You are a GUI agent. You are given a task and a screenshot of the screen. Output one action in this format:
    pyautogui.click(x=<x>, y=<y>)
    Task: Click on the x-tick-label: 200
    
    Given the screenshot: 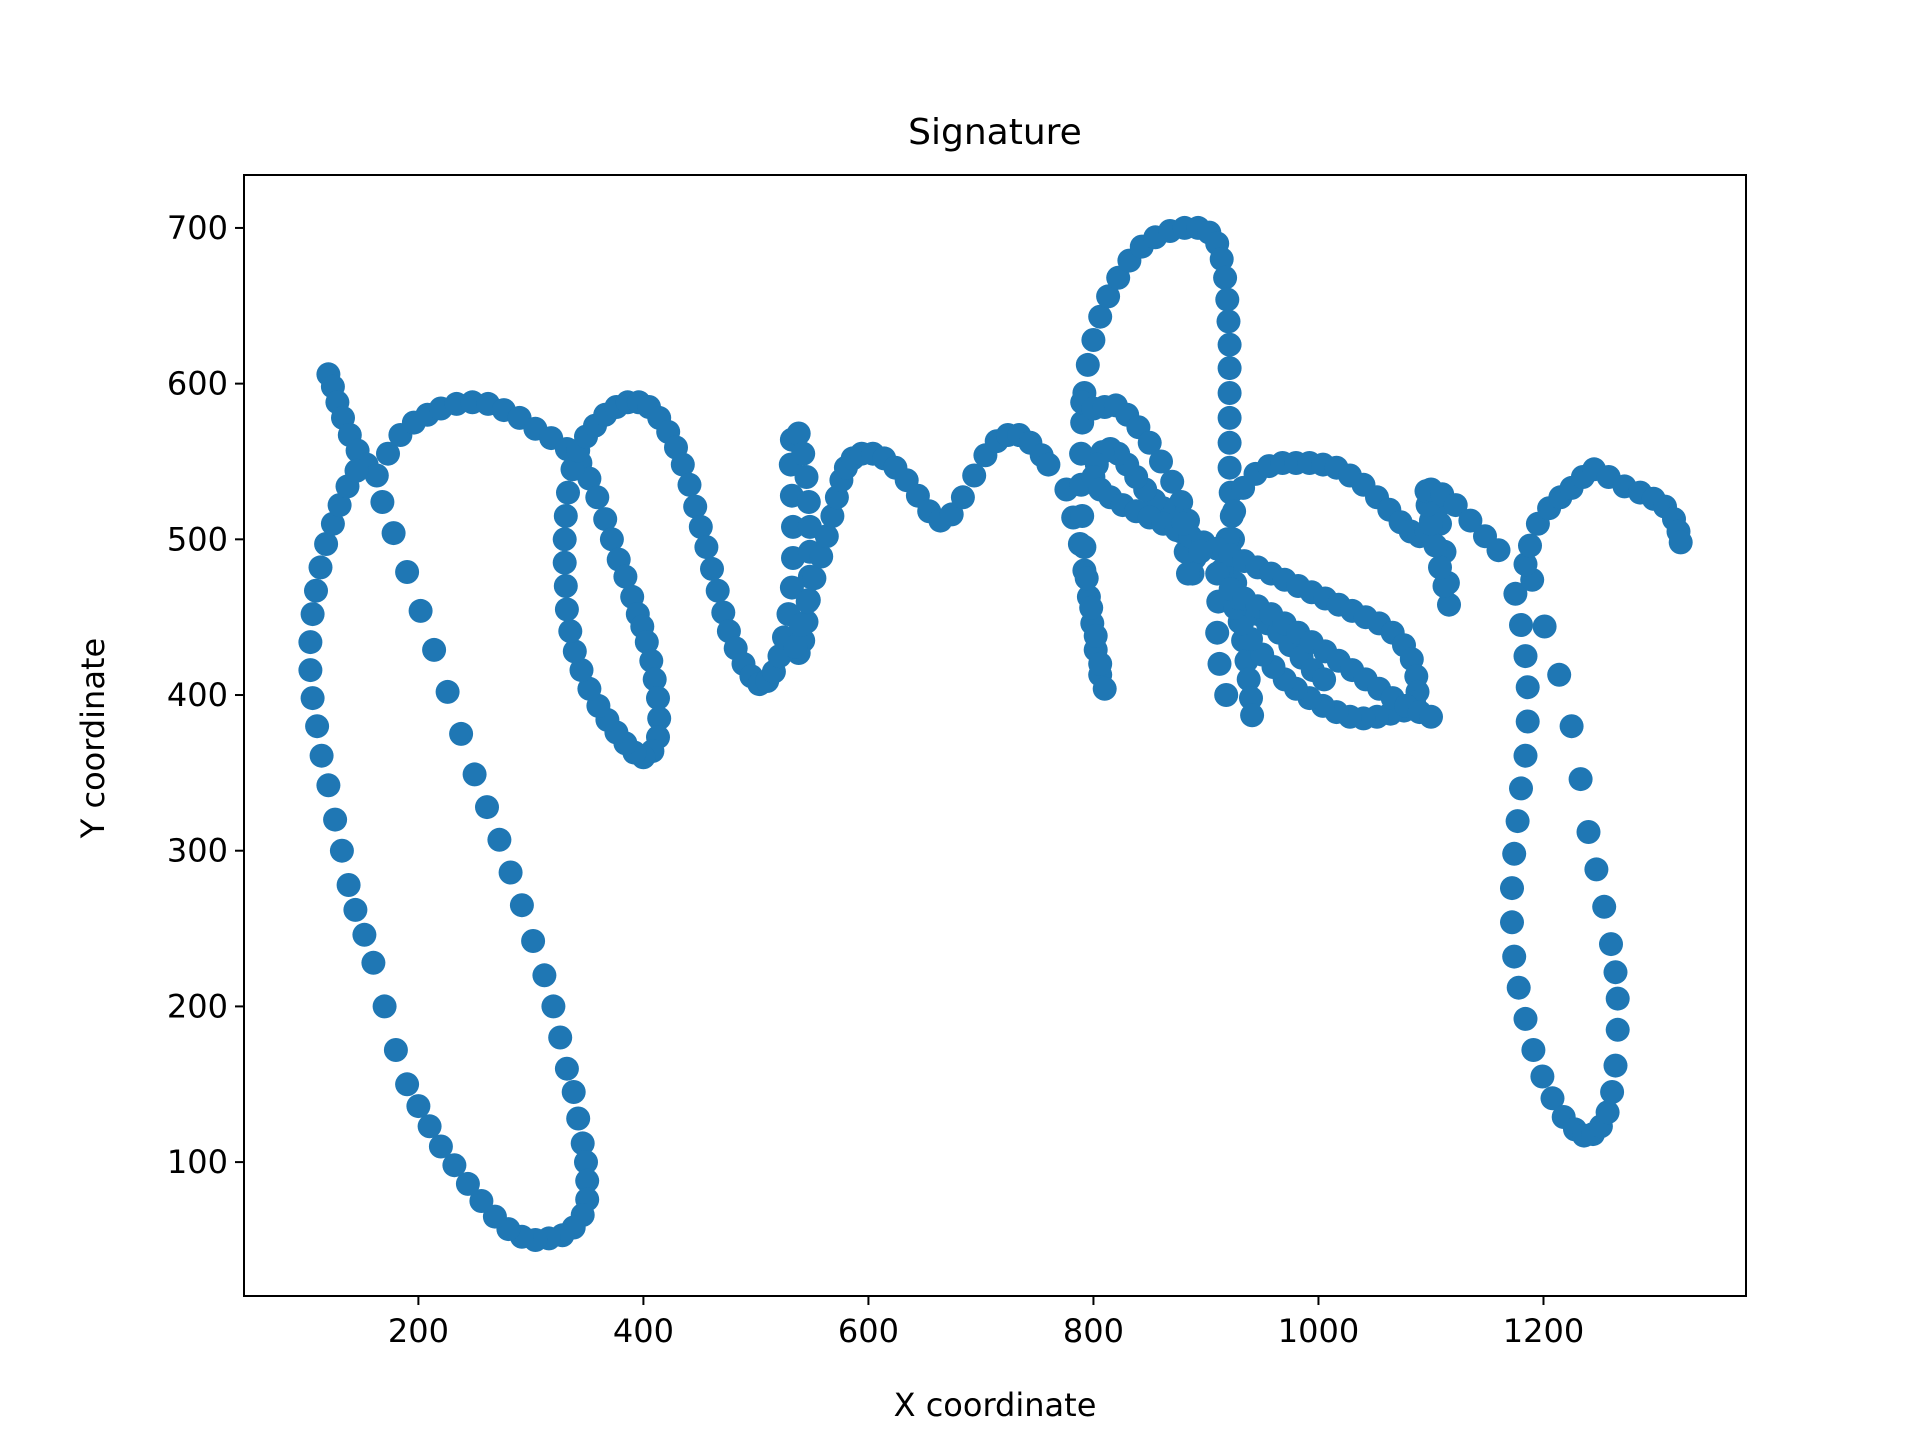 What is the action you would take?
    pyautogui.click(x=418, y=1331)
    